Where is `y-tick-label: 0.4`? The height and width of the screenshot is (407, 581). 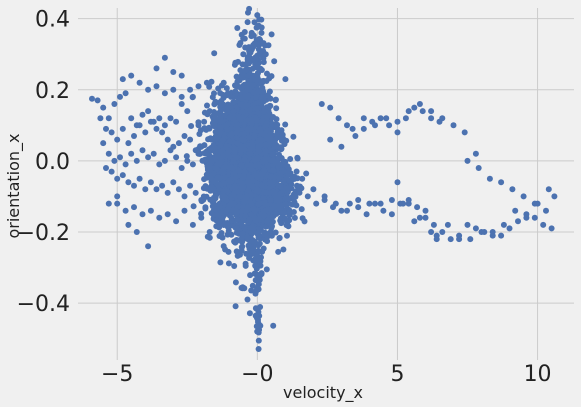
y-tick-label: 0.4 is located at coordinates (52, 20).